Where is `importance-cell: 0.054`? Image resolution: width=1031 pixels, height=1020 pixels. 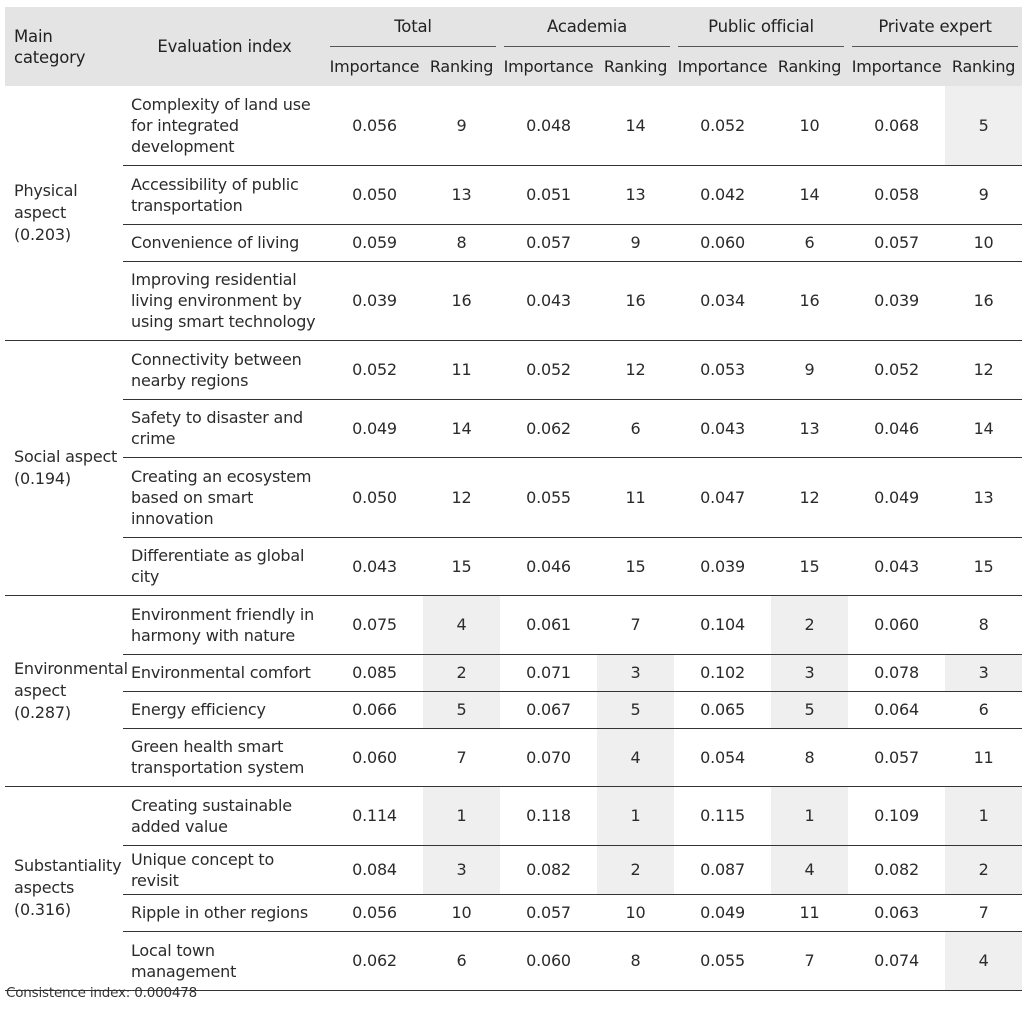
importance-cell: 0.054 is located at coordinates (723, 757).